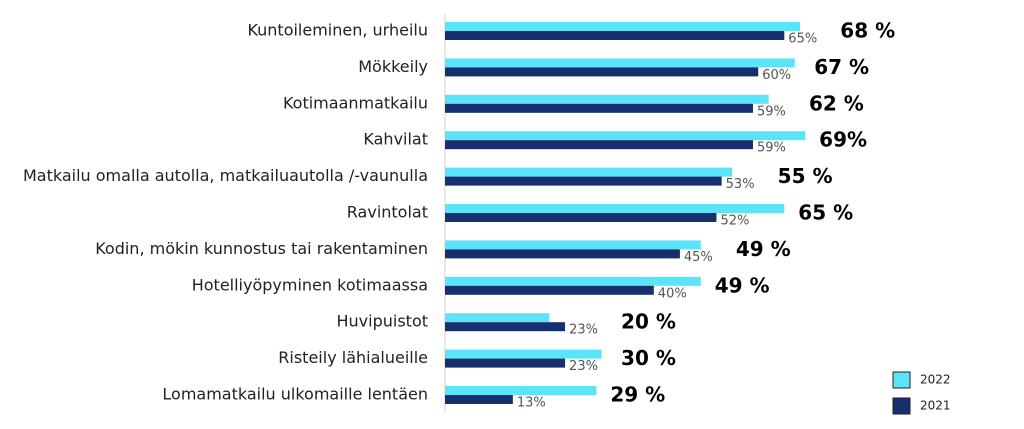  What do you see at coordinates (776, 75) in the screenshot?
I see `value-label-2021: 60%` at bounding box center [776, 75].